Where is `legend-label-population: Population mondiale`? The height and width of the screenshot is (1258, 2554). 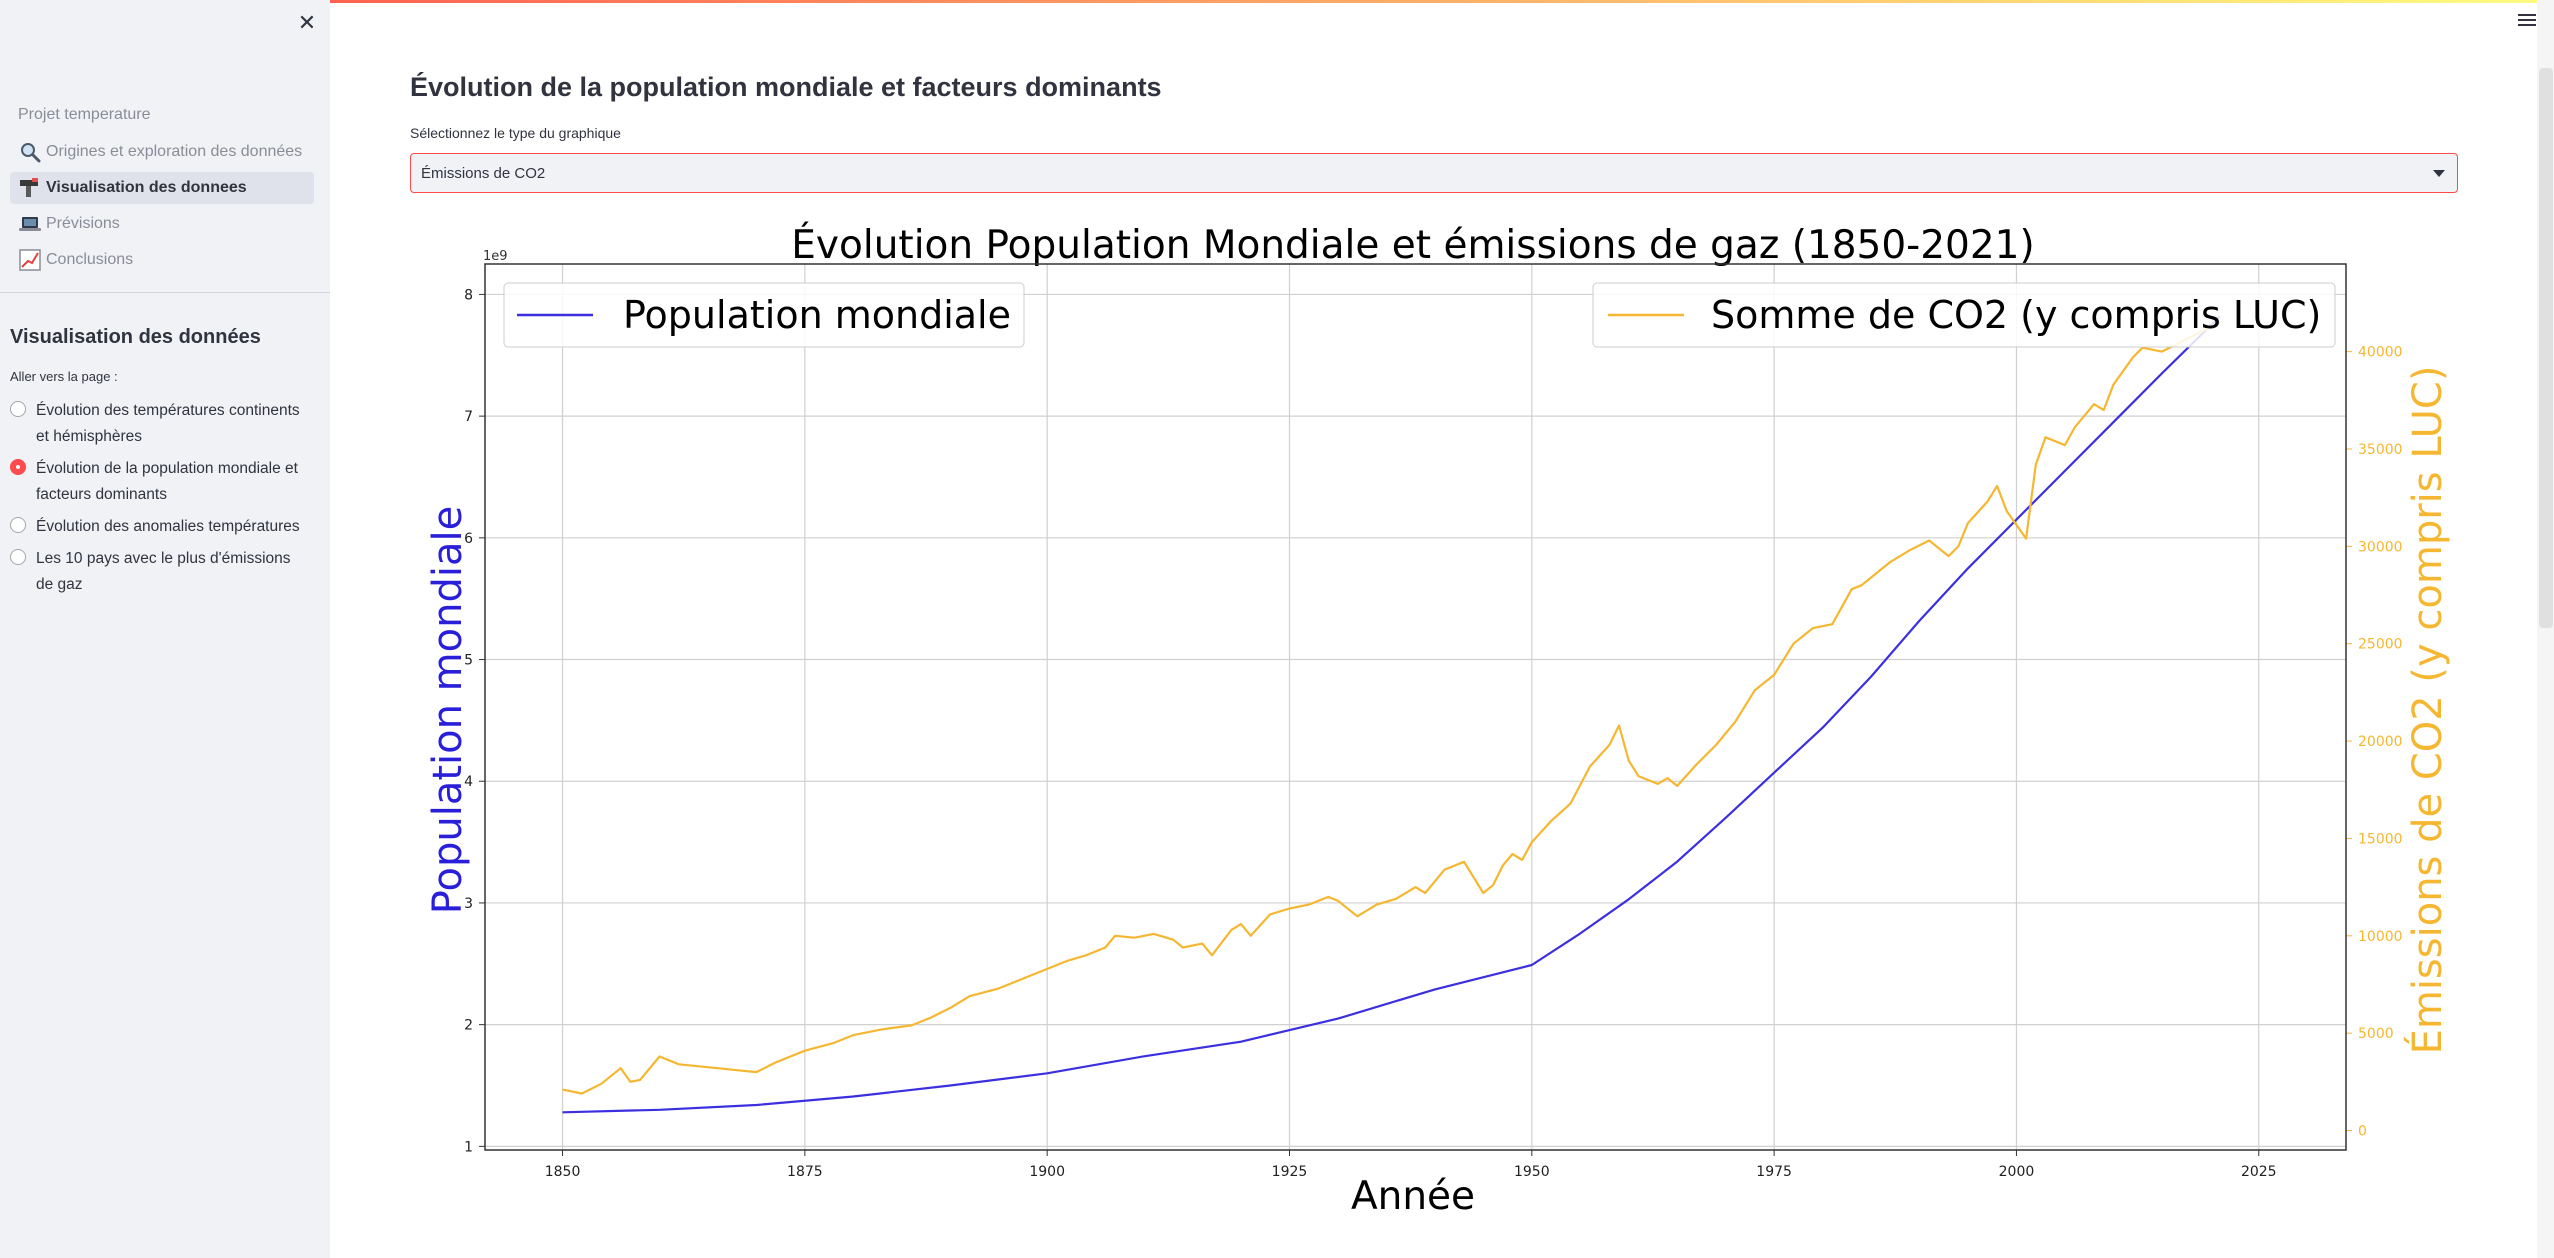
legend-label-population: Population mondiale is located at coordinates (817, 315).